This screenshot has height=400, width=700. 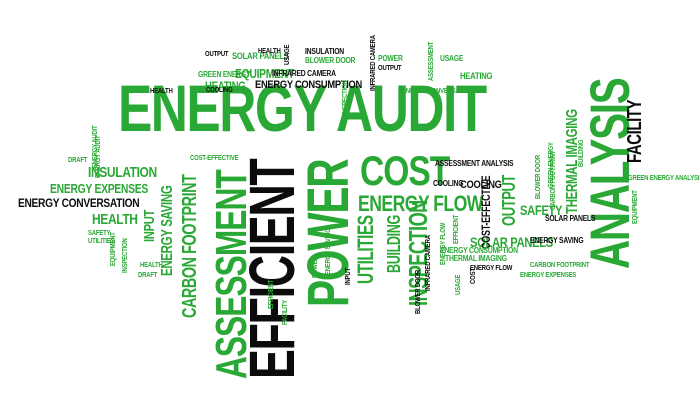 What do you see at coordinates (405, 170) in the screenshot?
I see `word-cost-5: COST` at bounding box center [405, 170].